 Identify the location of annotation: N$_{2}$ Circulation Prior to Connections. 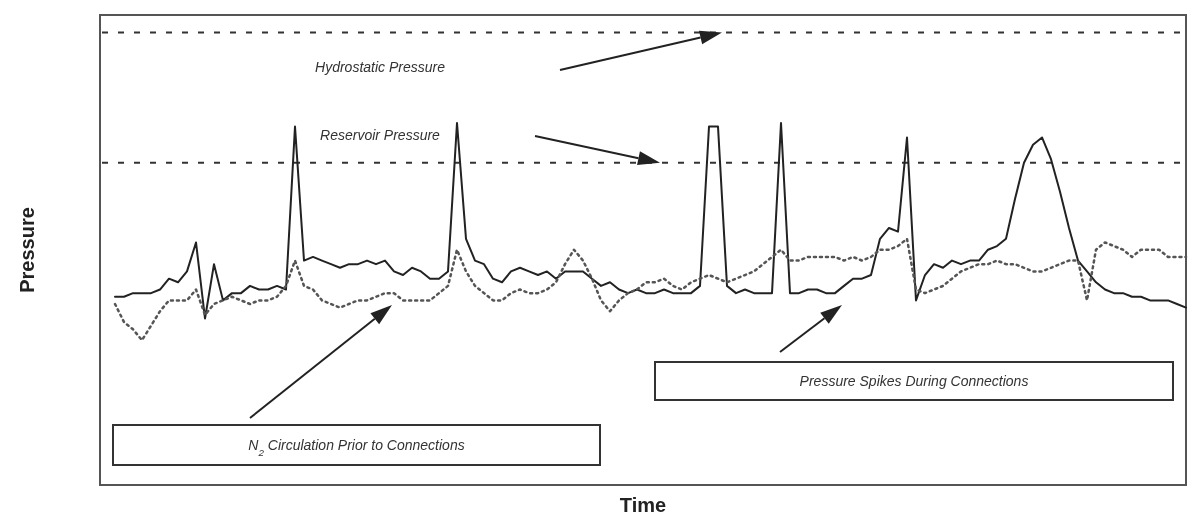
(356, 447).